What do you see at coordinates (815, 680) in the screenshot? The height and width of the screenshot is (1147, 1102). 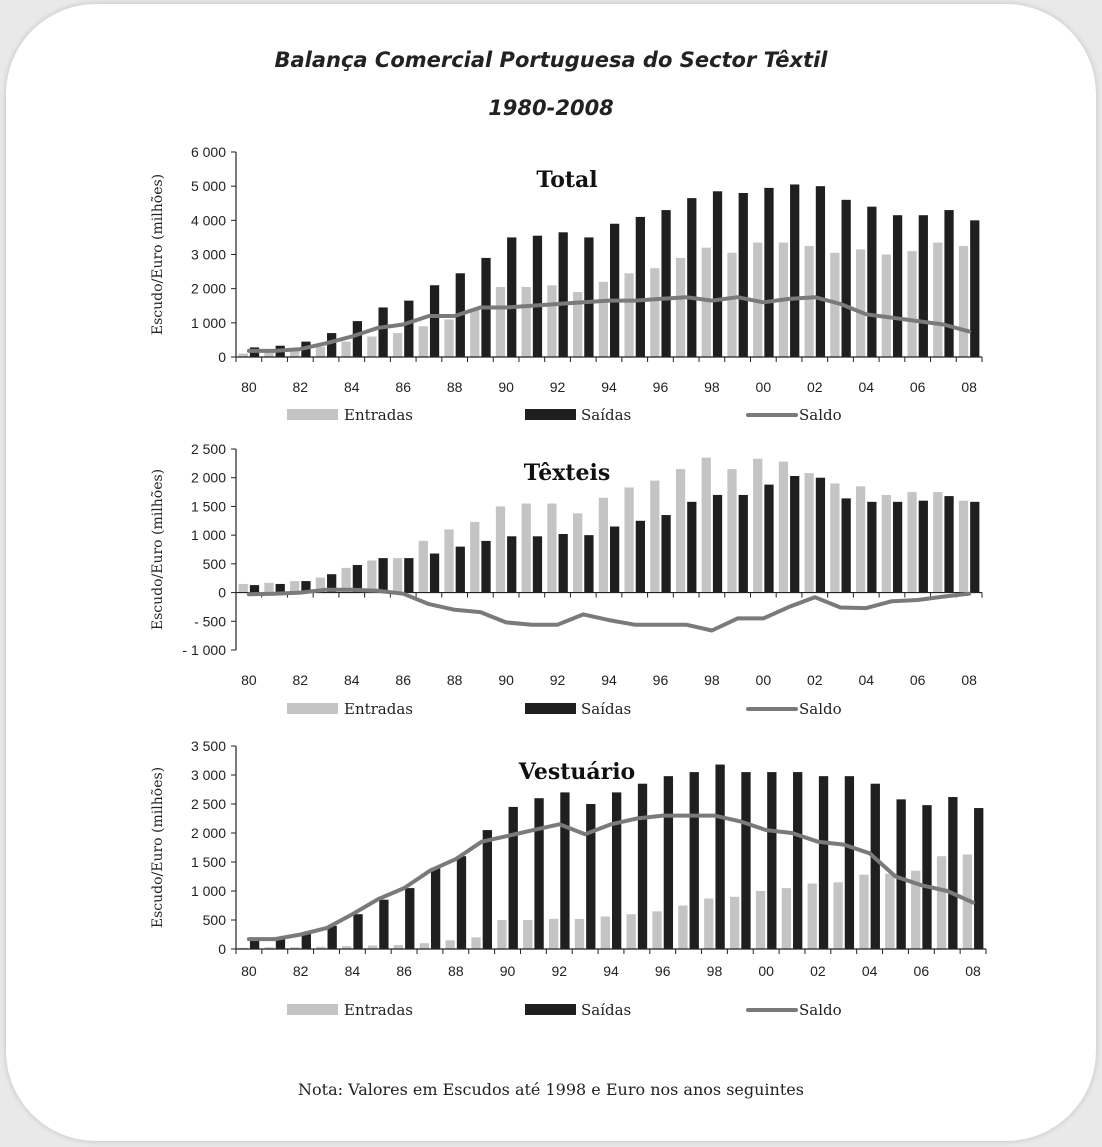 I see `x-tick-label: 02` at bounding box center [815, 680].